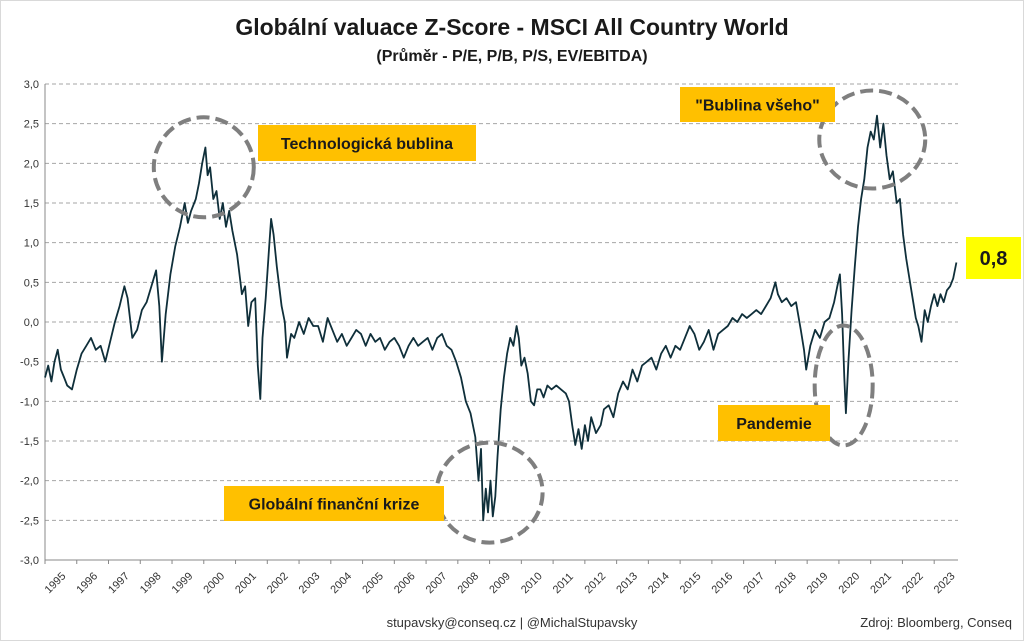 The height and width of the screenshot is (641, 1024). What do you see at coordinates (500, 583) in the screenshot?
I see `x-tick-label: 2009` at bounding box center [500, 583].